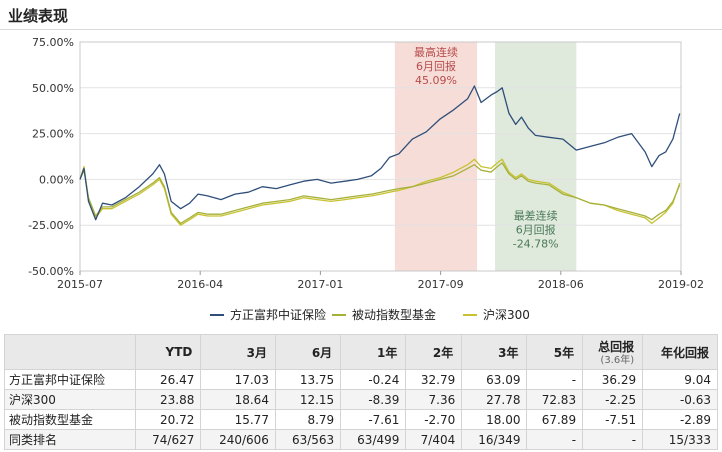 The width and height of the screenshot is (722, 452). I want to click on table-cell: 20.72, so click(168, 419).